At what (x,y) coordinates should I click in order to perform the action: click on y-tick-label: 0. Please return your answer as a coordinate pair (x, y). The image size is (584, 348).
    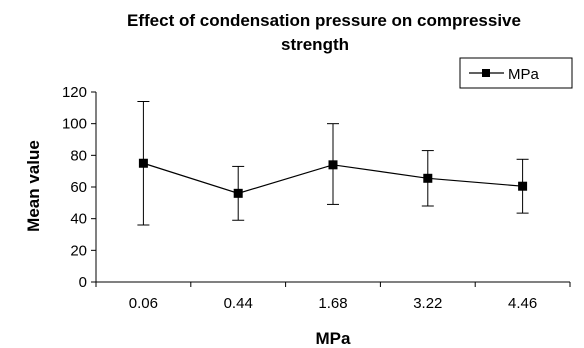
    Looking at the image, I should click on (83, 282).